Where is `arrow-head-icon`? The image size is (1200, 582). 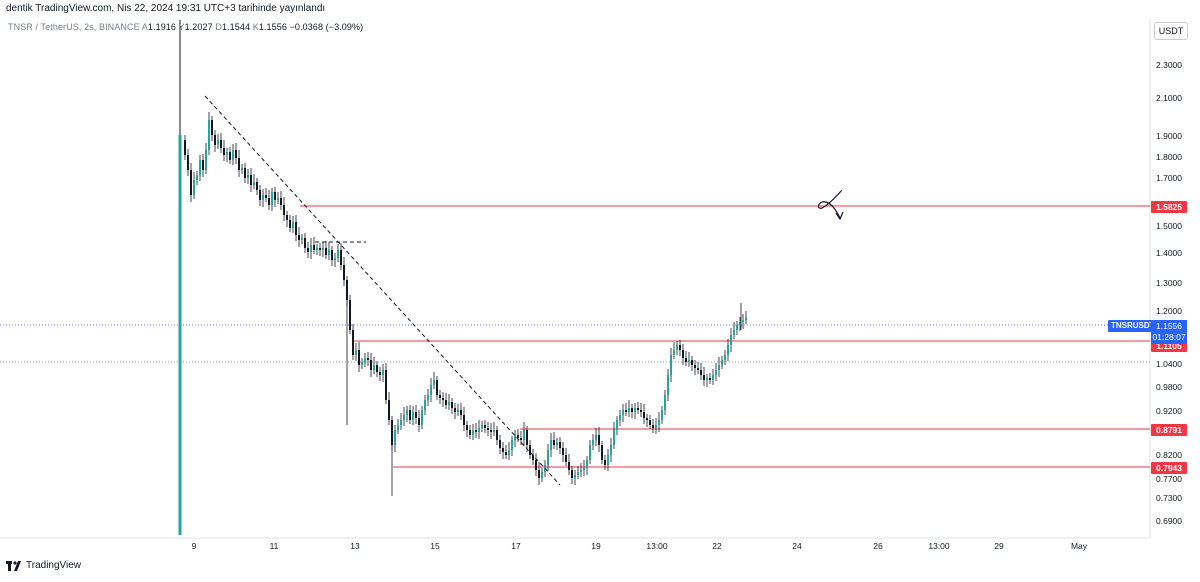
arrow-head-icon is located at coordinates (839, 216).